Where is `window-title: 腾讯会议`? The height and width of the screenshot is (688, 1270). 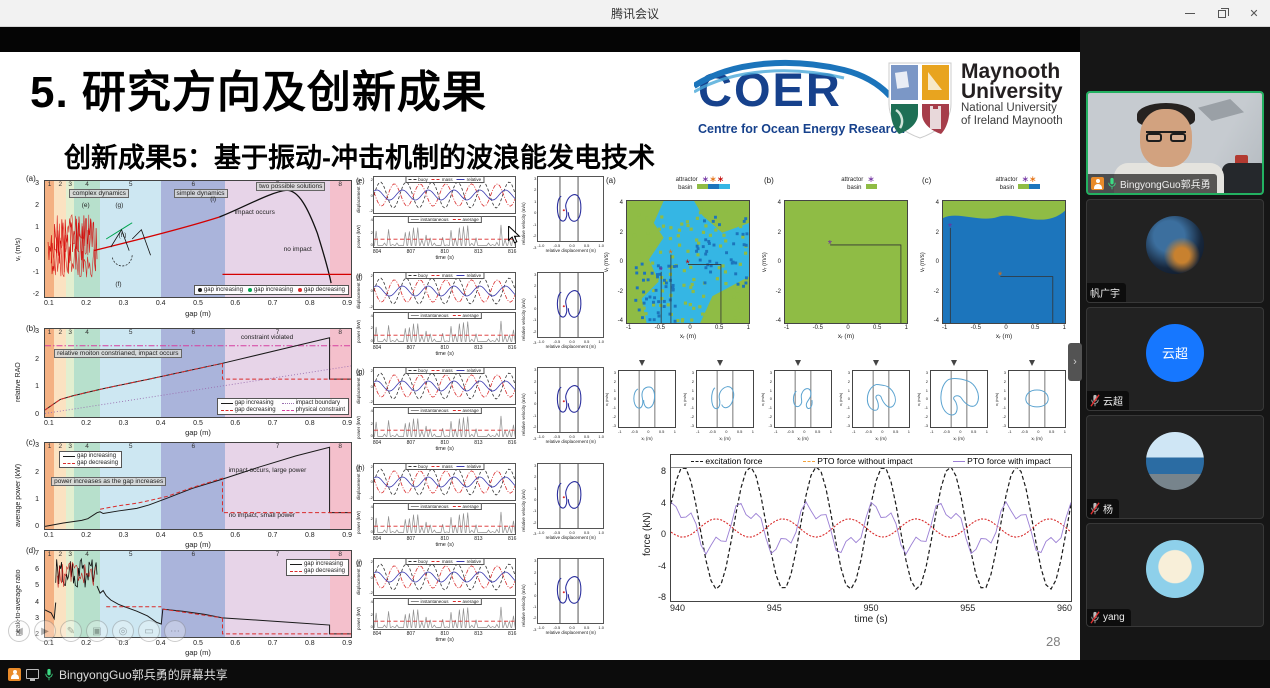 window-title: 腾讯会议 is located at coordinates (634, 13).